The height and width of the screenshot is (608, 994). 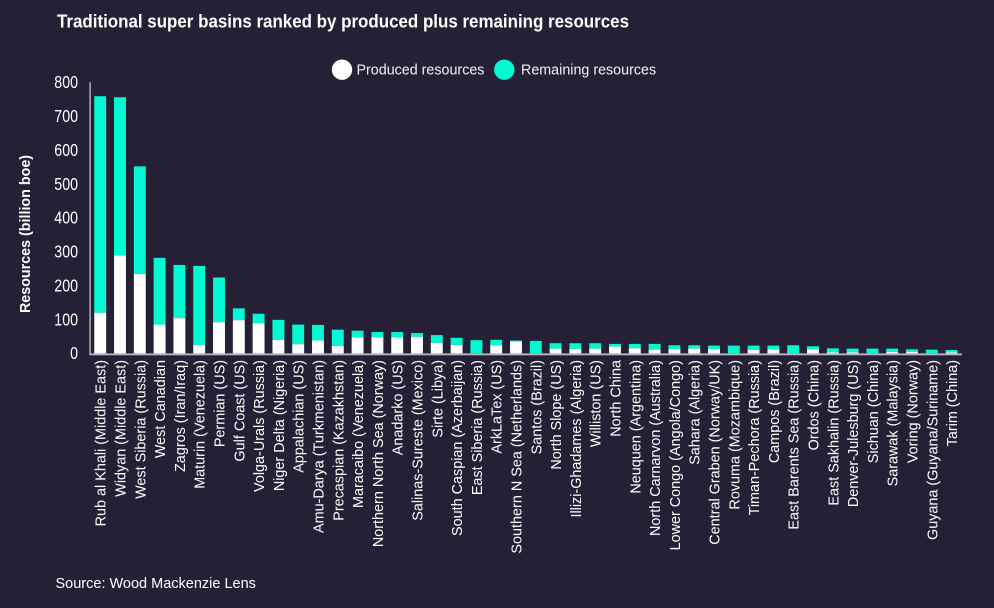 I want to click on svg-text: Central Graben (Norway/UK), so click(x=716, y=452).